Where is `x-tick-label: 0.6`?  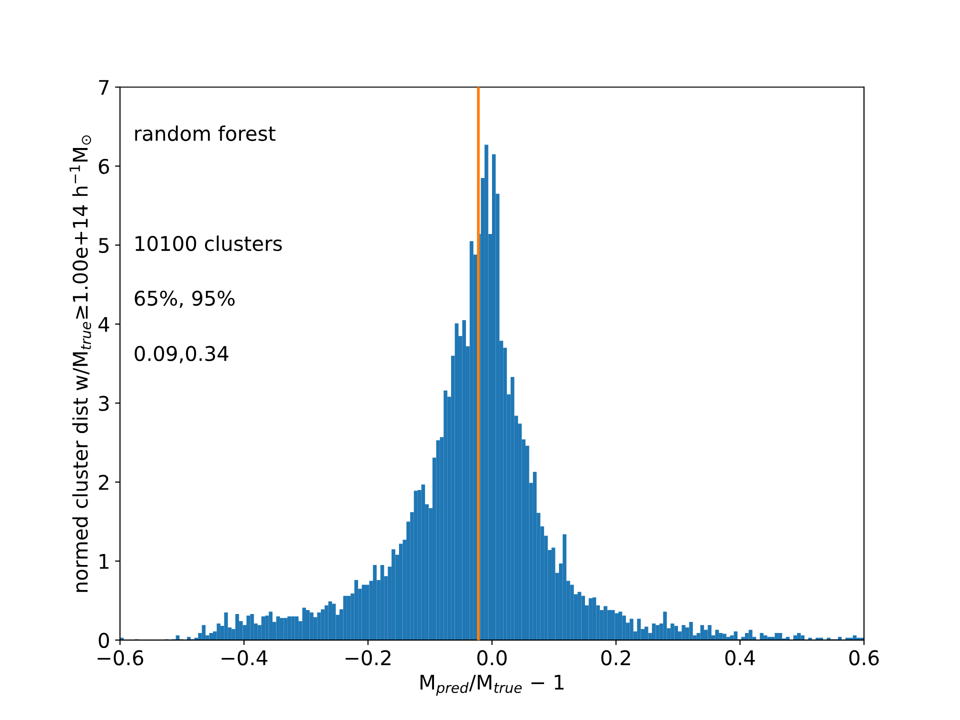 x-tick-label: 0.6 is located at coordinates (864, 658).